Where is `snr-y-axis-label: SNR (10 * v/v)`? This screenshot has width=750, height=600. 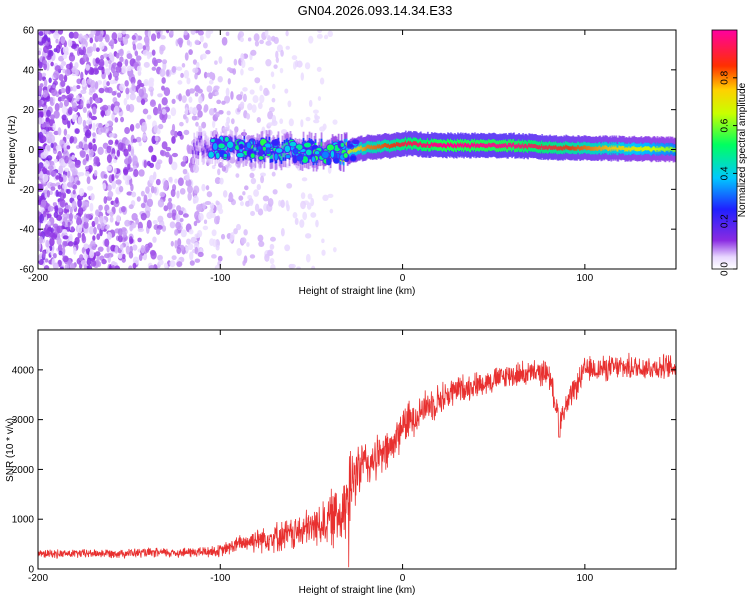
snr-y-axis-label: SNR (10 * v/v) is located at coordinates (10, 450).